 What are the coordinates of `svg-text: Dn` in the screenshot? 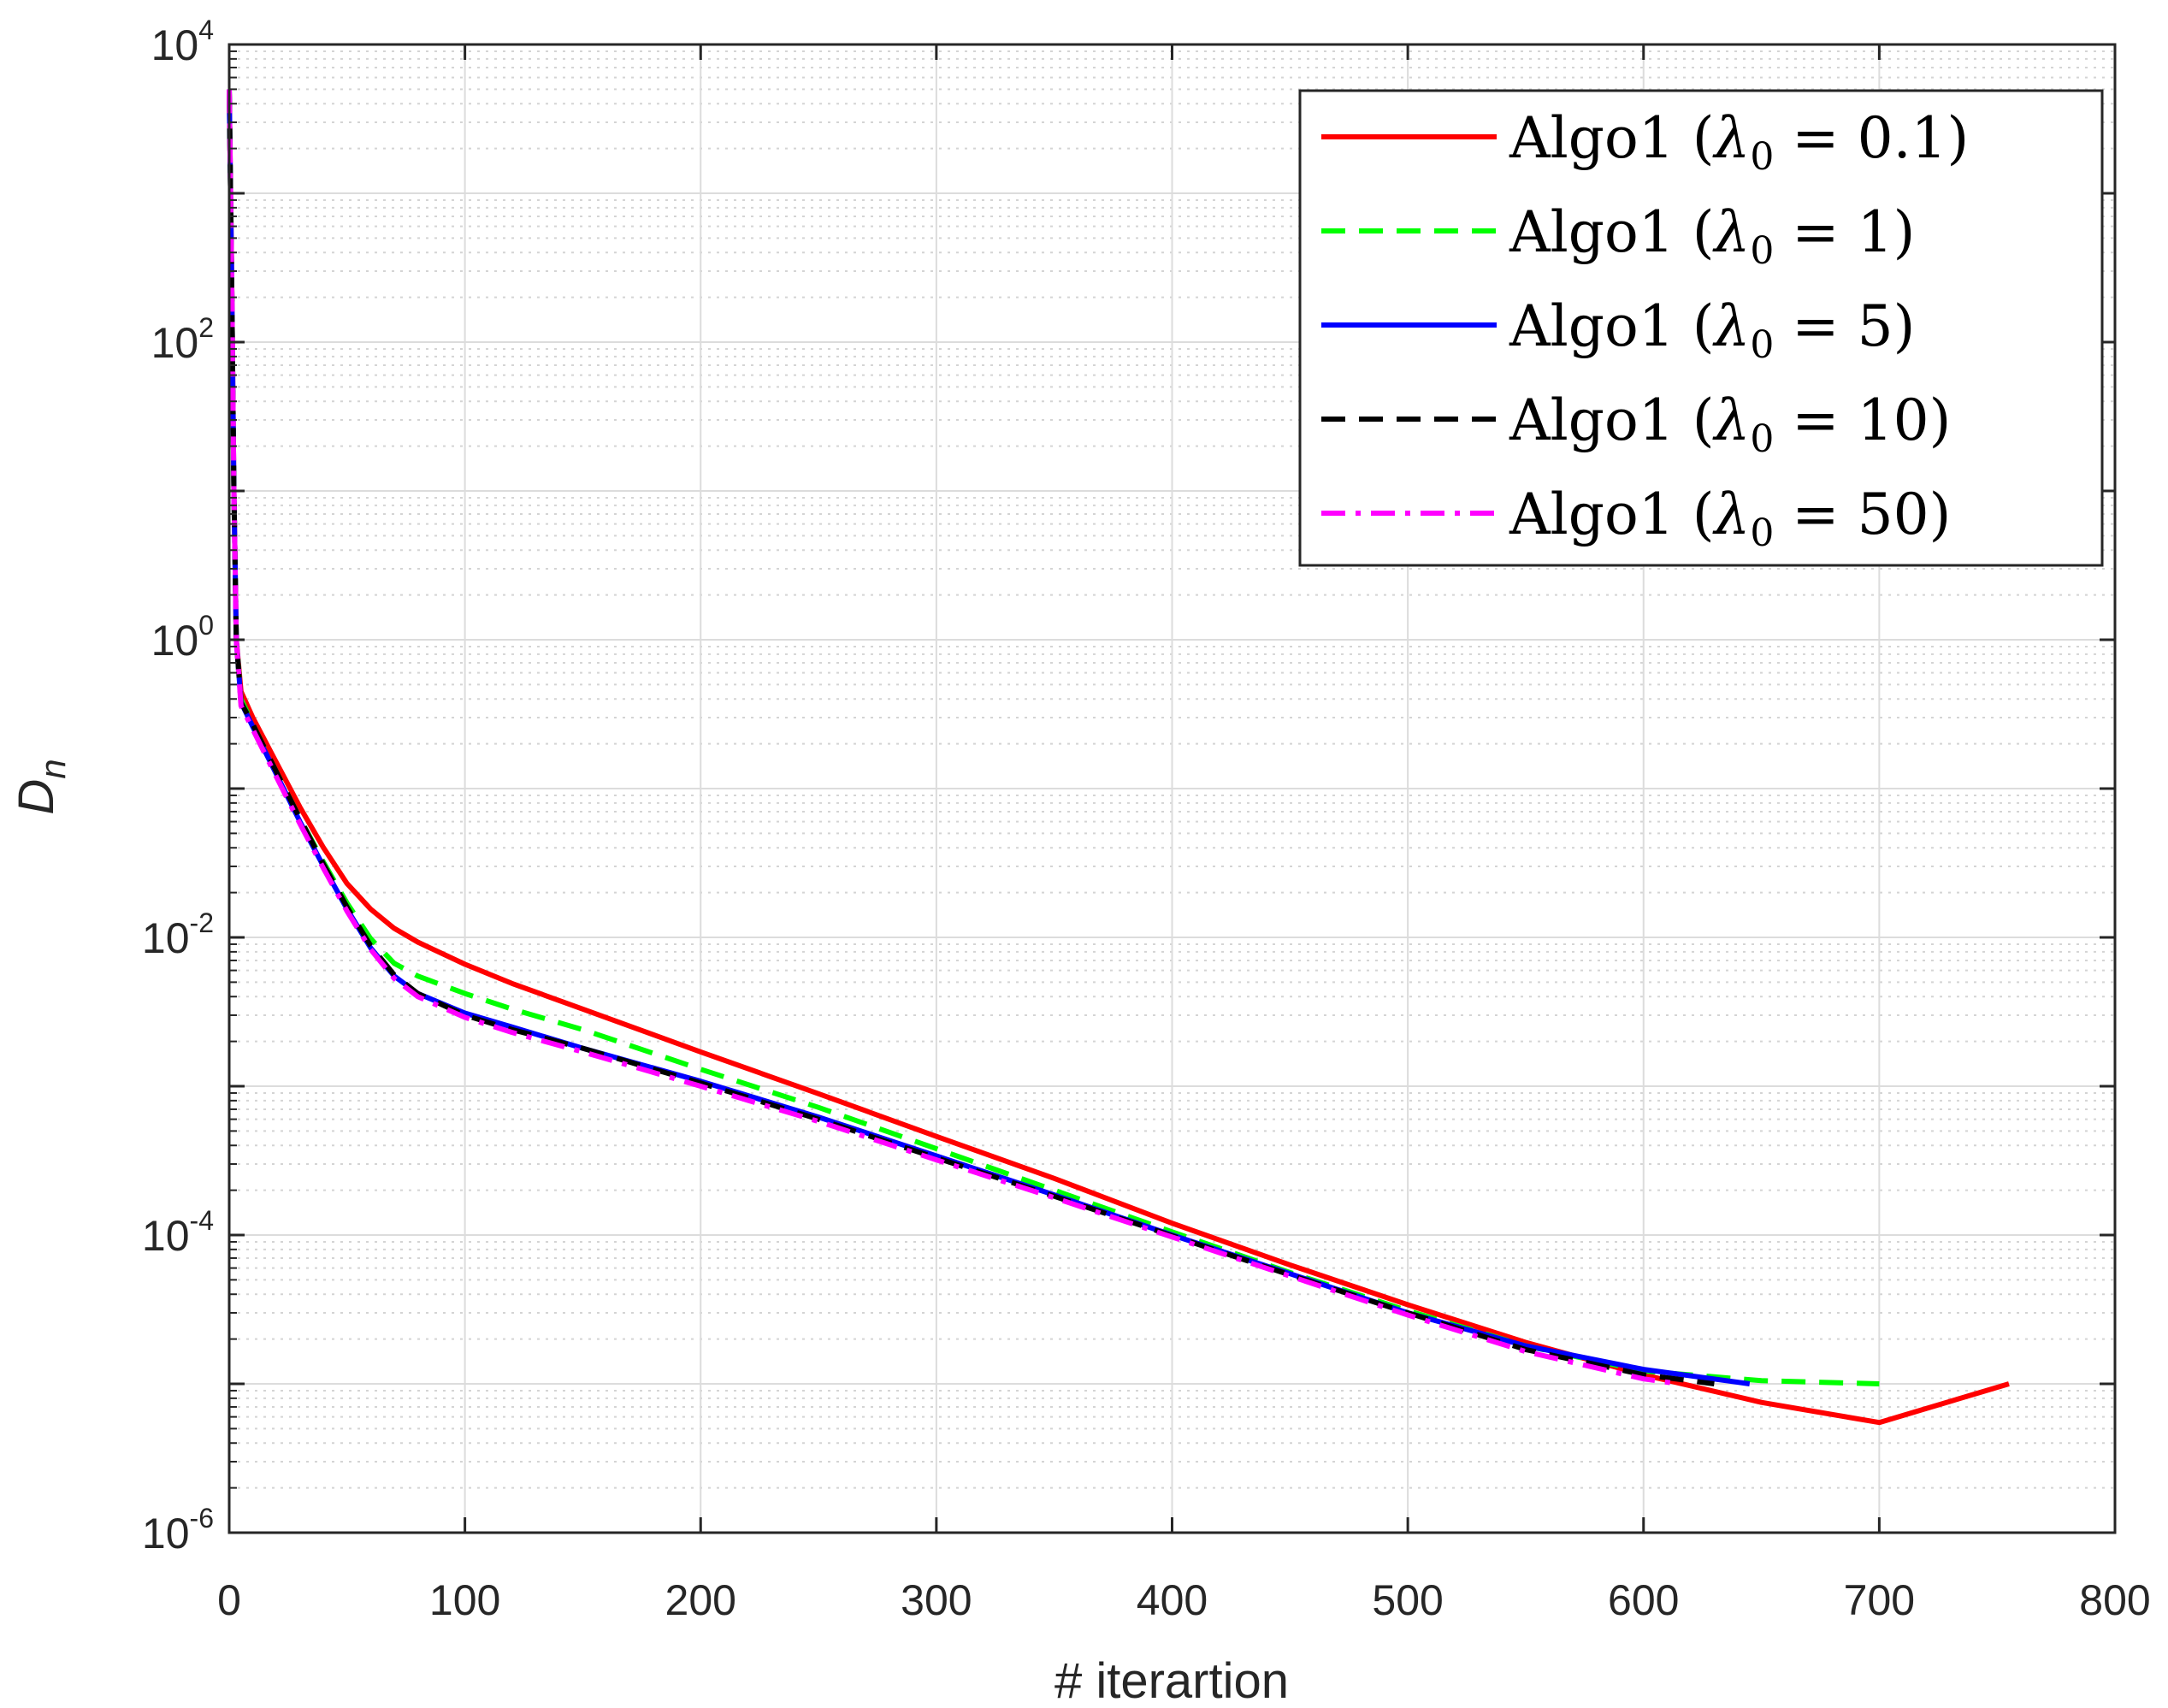 It's located at (41, 786).